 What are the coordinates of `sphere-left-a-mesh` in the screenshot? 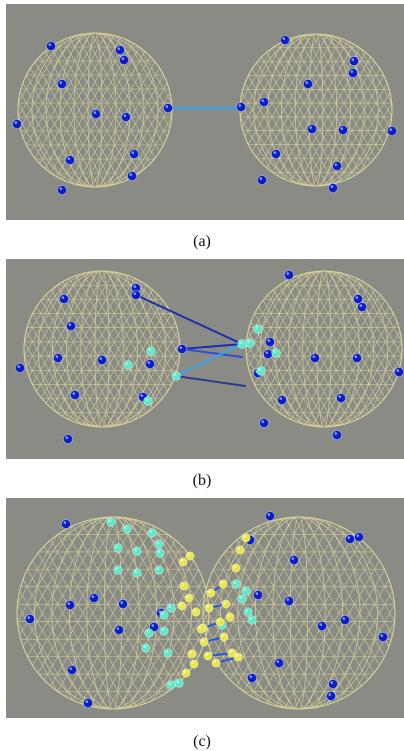 It's located at (95, 110).